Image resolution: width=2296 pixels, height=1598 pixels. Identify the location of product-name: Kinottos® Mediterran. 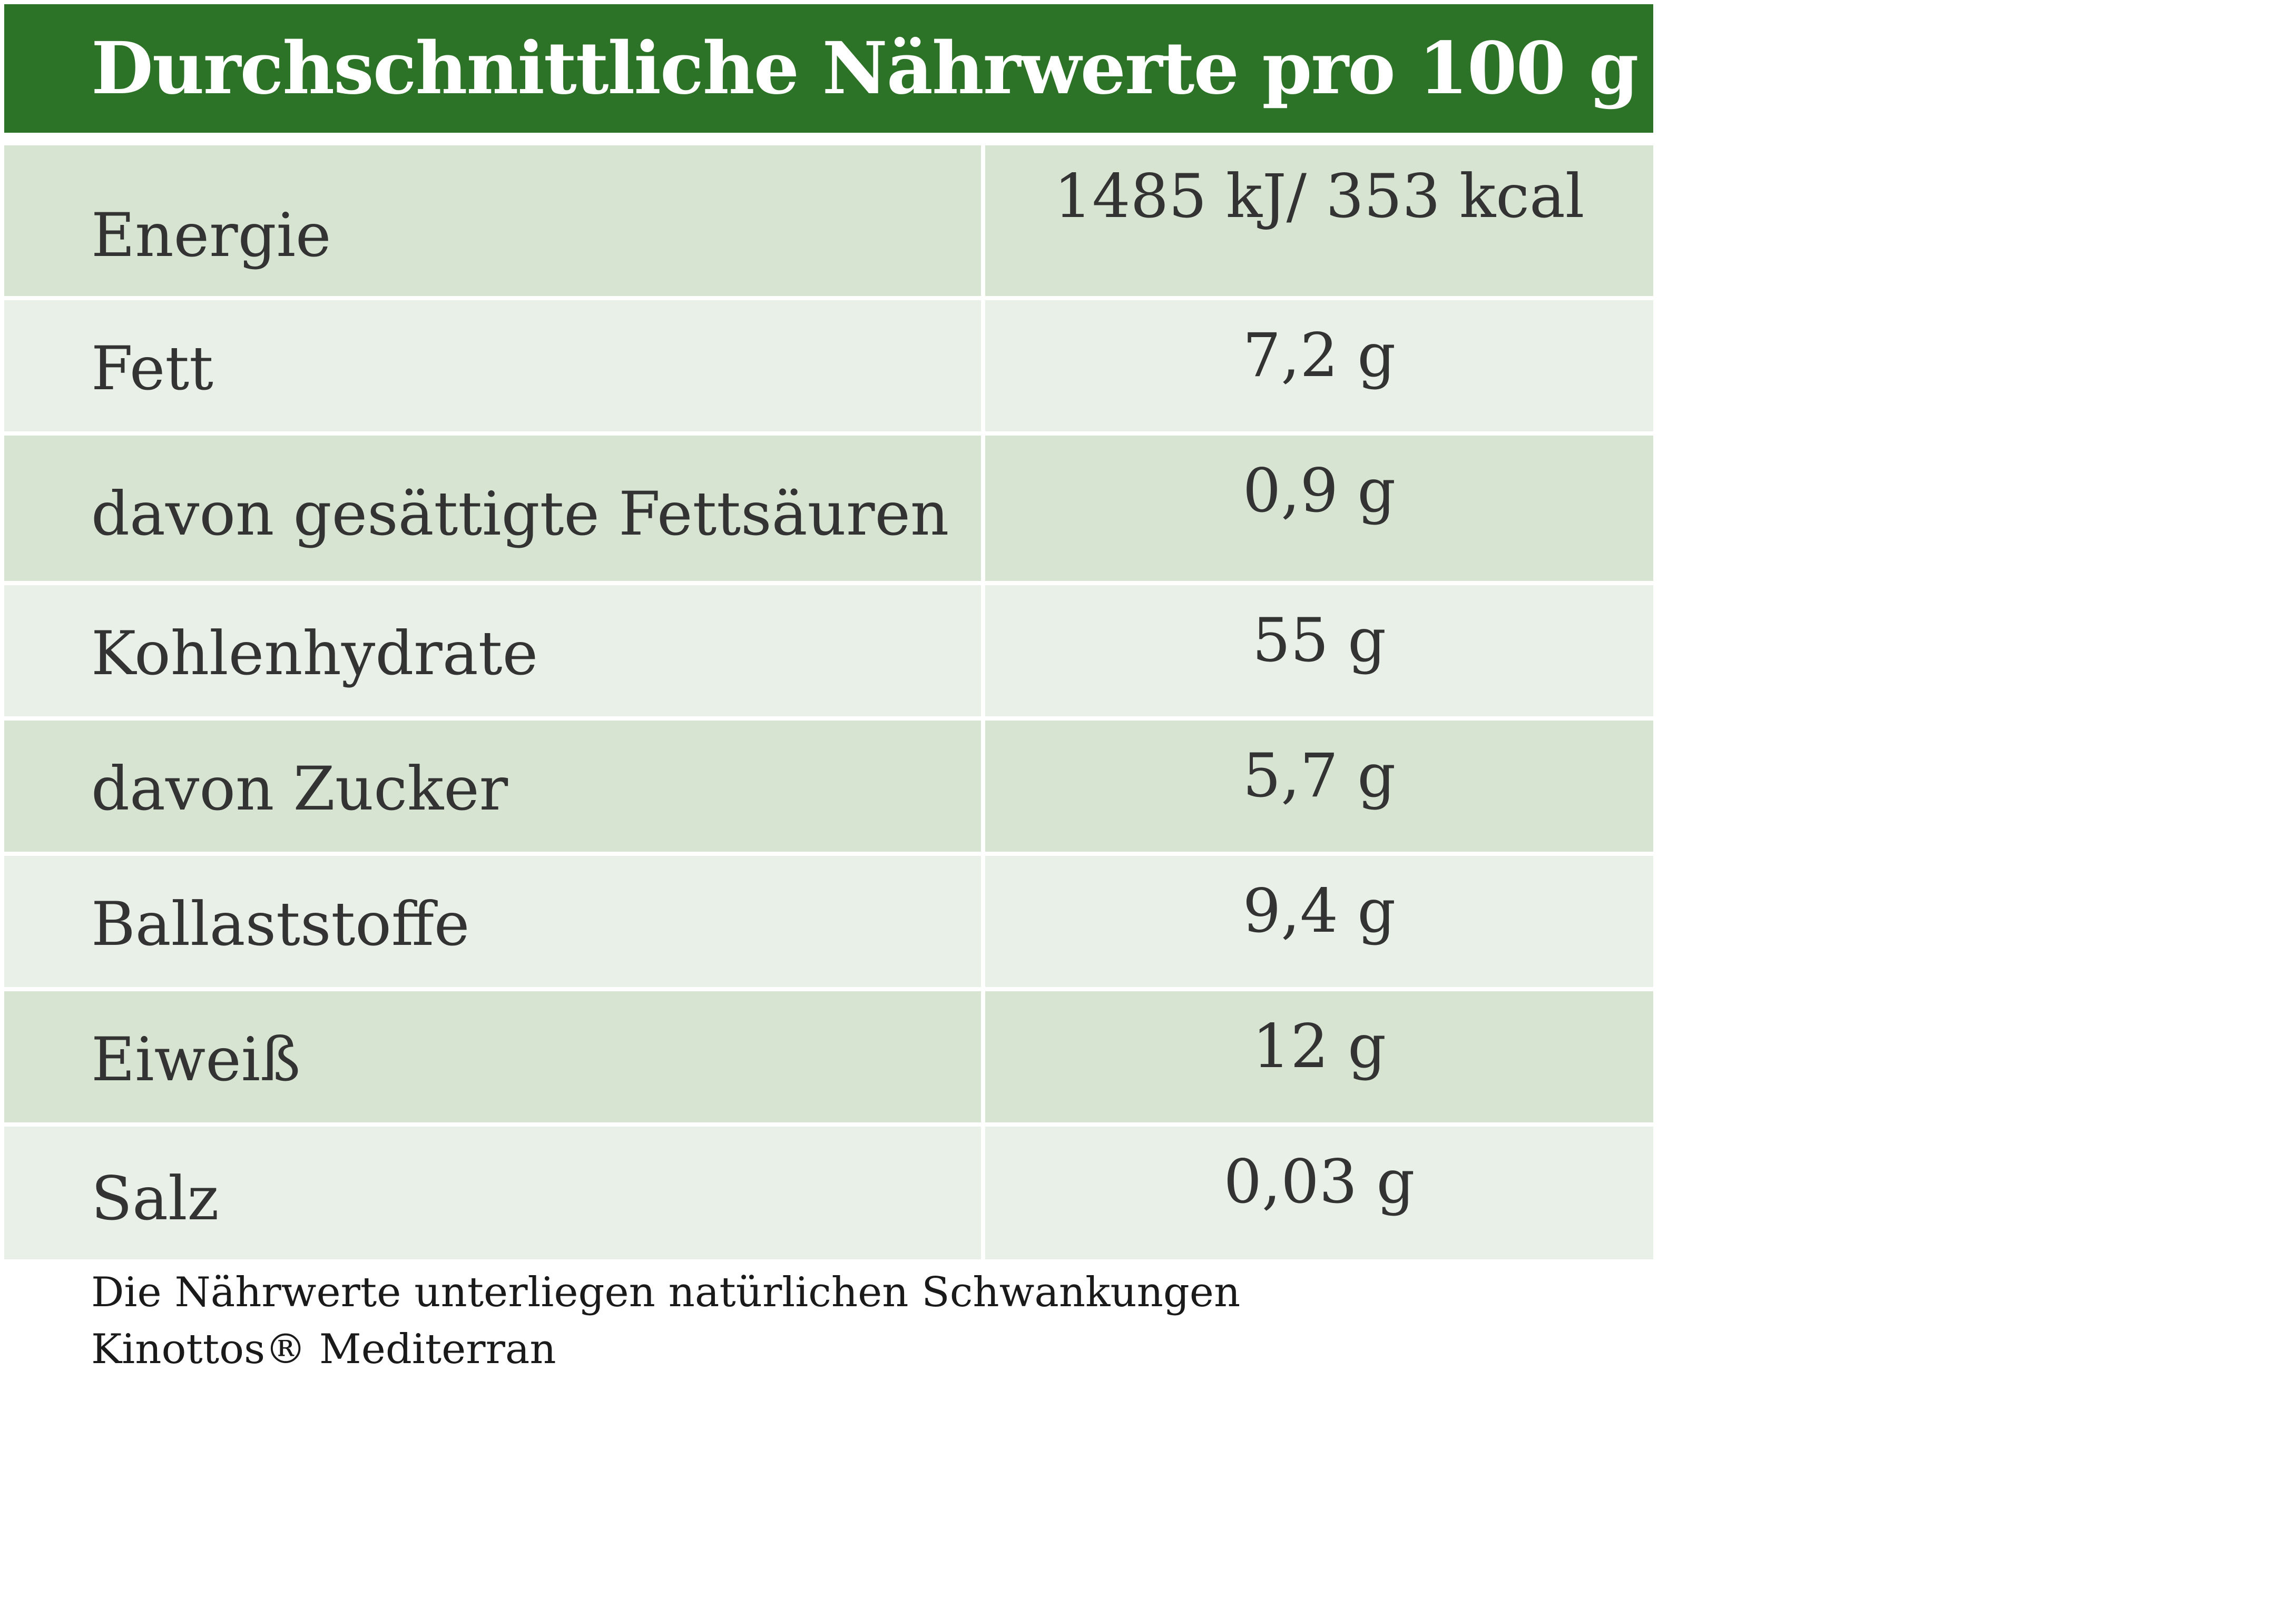
(323, 1349).